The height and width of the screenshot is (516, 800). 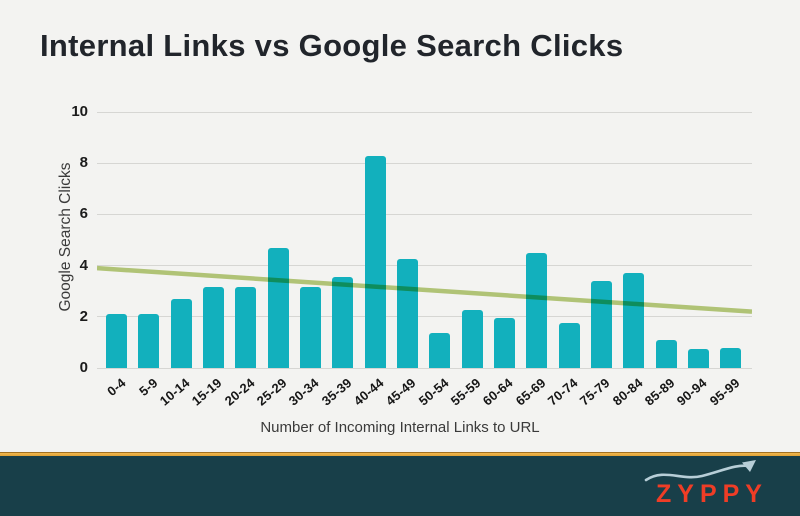 I want to click on x-axis-title: Number of Incoming Internal Links to URL, so click(x=400, y=427).